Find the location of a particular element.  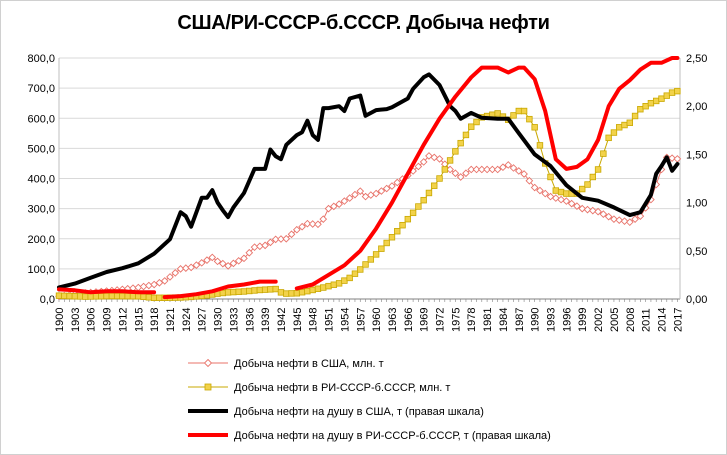

y-right-ticks: 0,00 0,50 1,00 1,50 2,00 2,50 is located at coordinates (696, 179).